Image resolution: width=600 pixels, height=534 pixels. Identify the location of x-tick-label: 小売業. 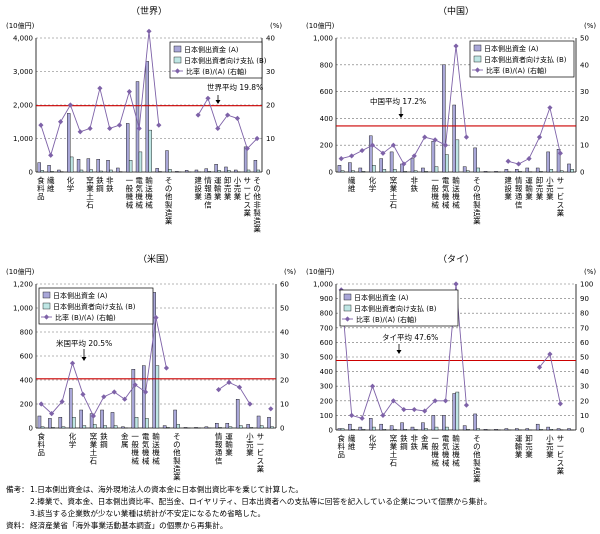
(550, 188).